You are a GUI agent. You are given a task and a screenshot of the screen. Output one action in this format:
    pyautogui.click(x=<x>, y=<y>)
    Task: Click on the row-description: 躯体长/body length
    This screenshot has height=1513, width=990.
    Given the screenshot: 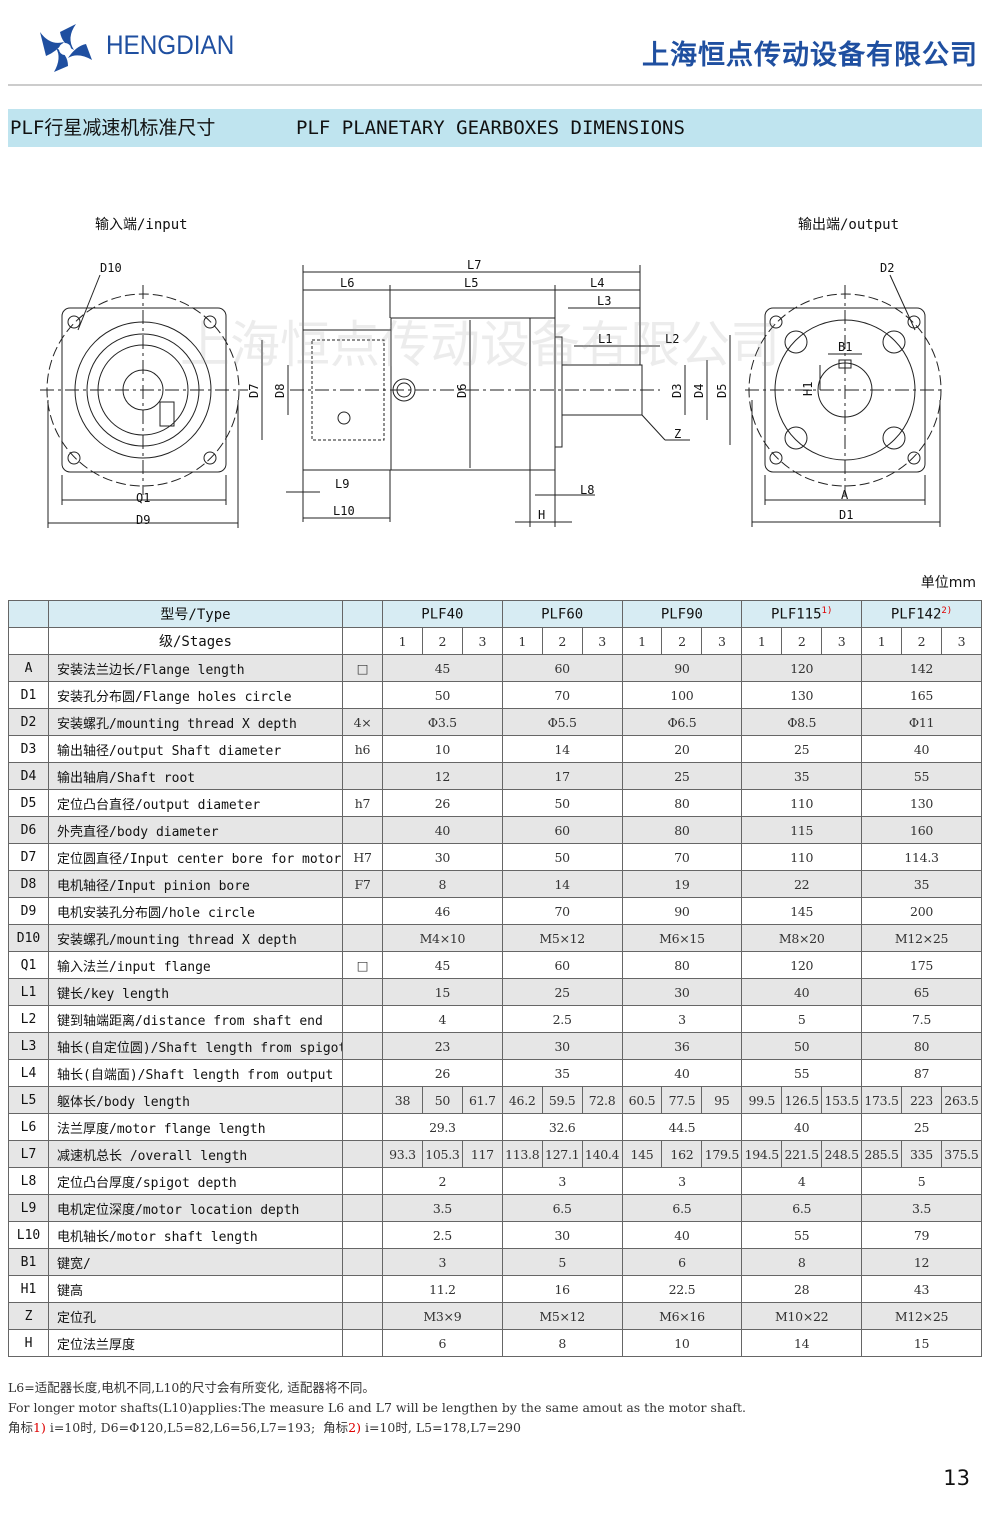 What is the action you would take?
    pyautogui.click(x=195, y=1100)
    